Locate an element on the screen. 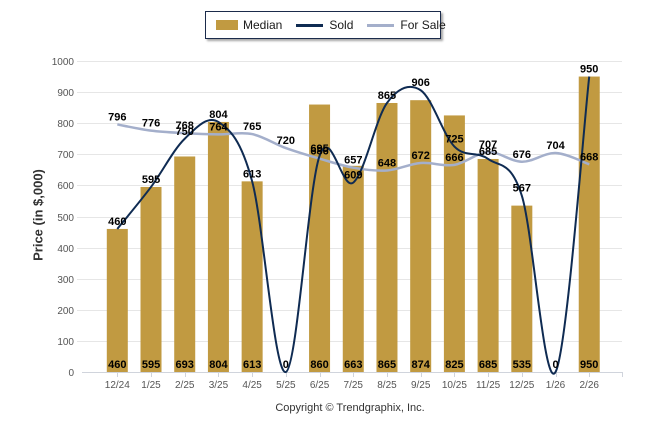 The image size is (646, 434). median-data-label: 874 is located at coordinates (421, 365).